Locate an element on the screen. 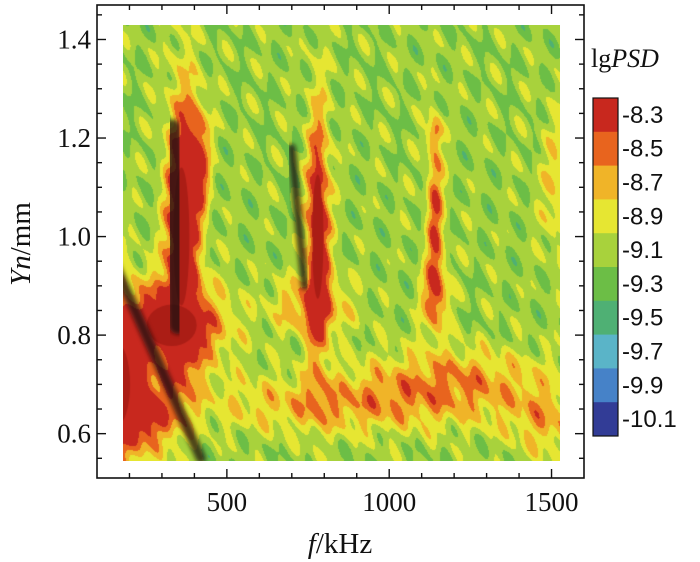  colorbar-frame is located at coordinates (605, 267).